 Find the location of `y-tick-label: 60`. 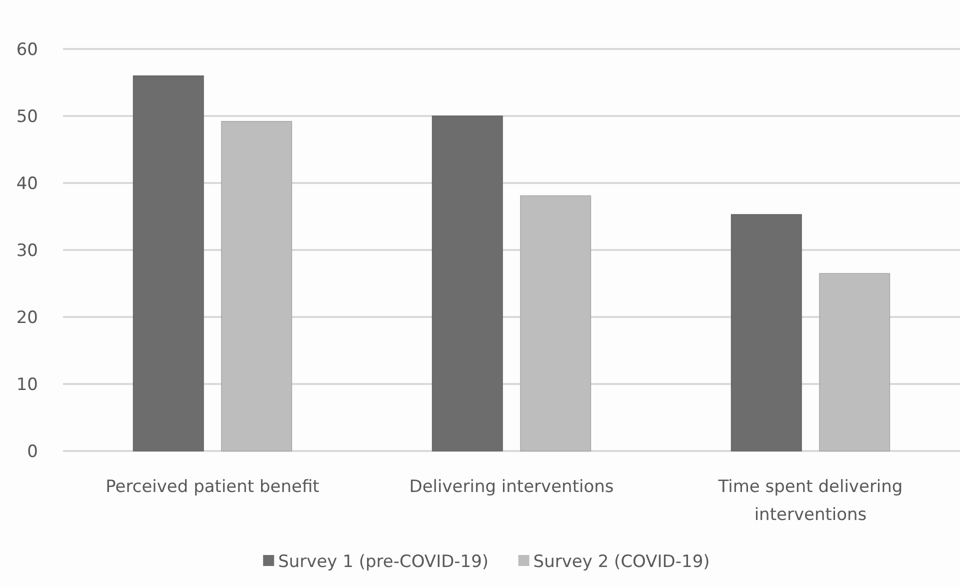

y-tick-label: 60 is located at coordinates (27, 50).